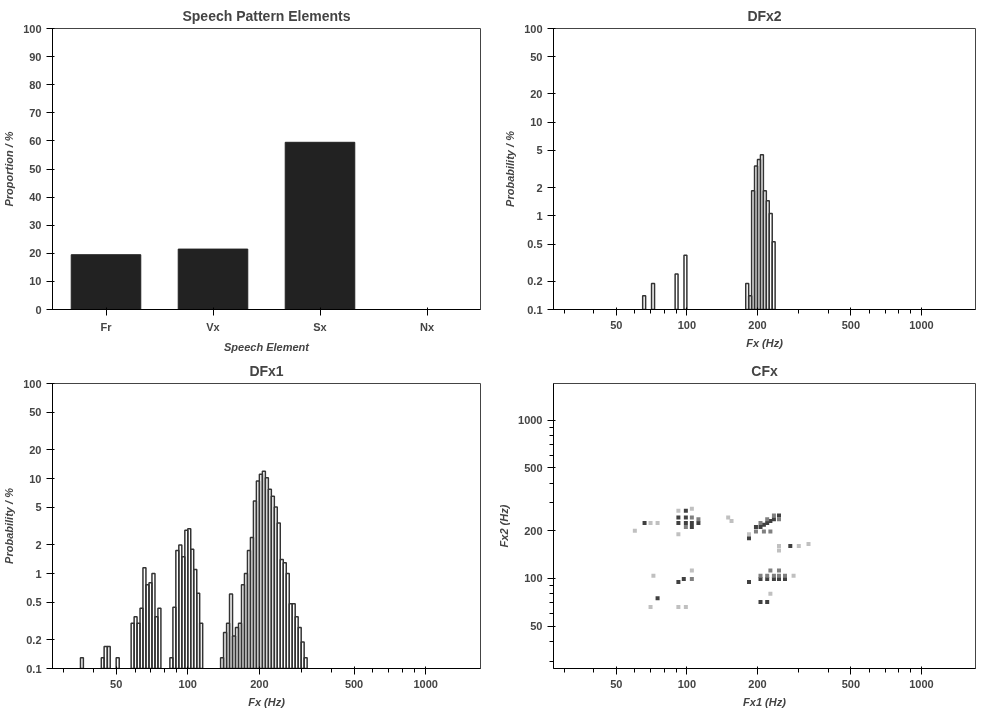 The width and height of the screenshot is (1004, 725). Describe the element at coordinates (266, 15) in the screenshot. I see `chart-title: Speech Pattern Elements` at that location.